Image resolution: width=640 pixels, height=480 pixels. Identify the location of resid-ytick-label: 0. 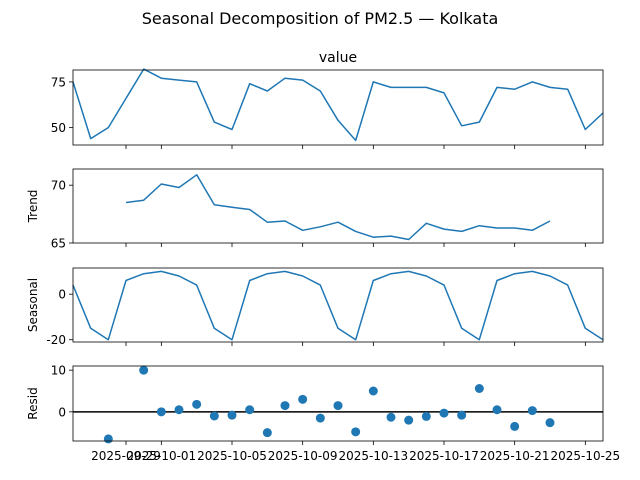
(62, 412).